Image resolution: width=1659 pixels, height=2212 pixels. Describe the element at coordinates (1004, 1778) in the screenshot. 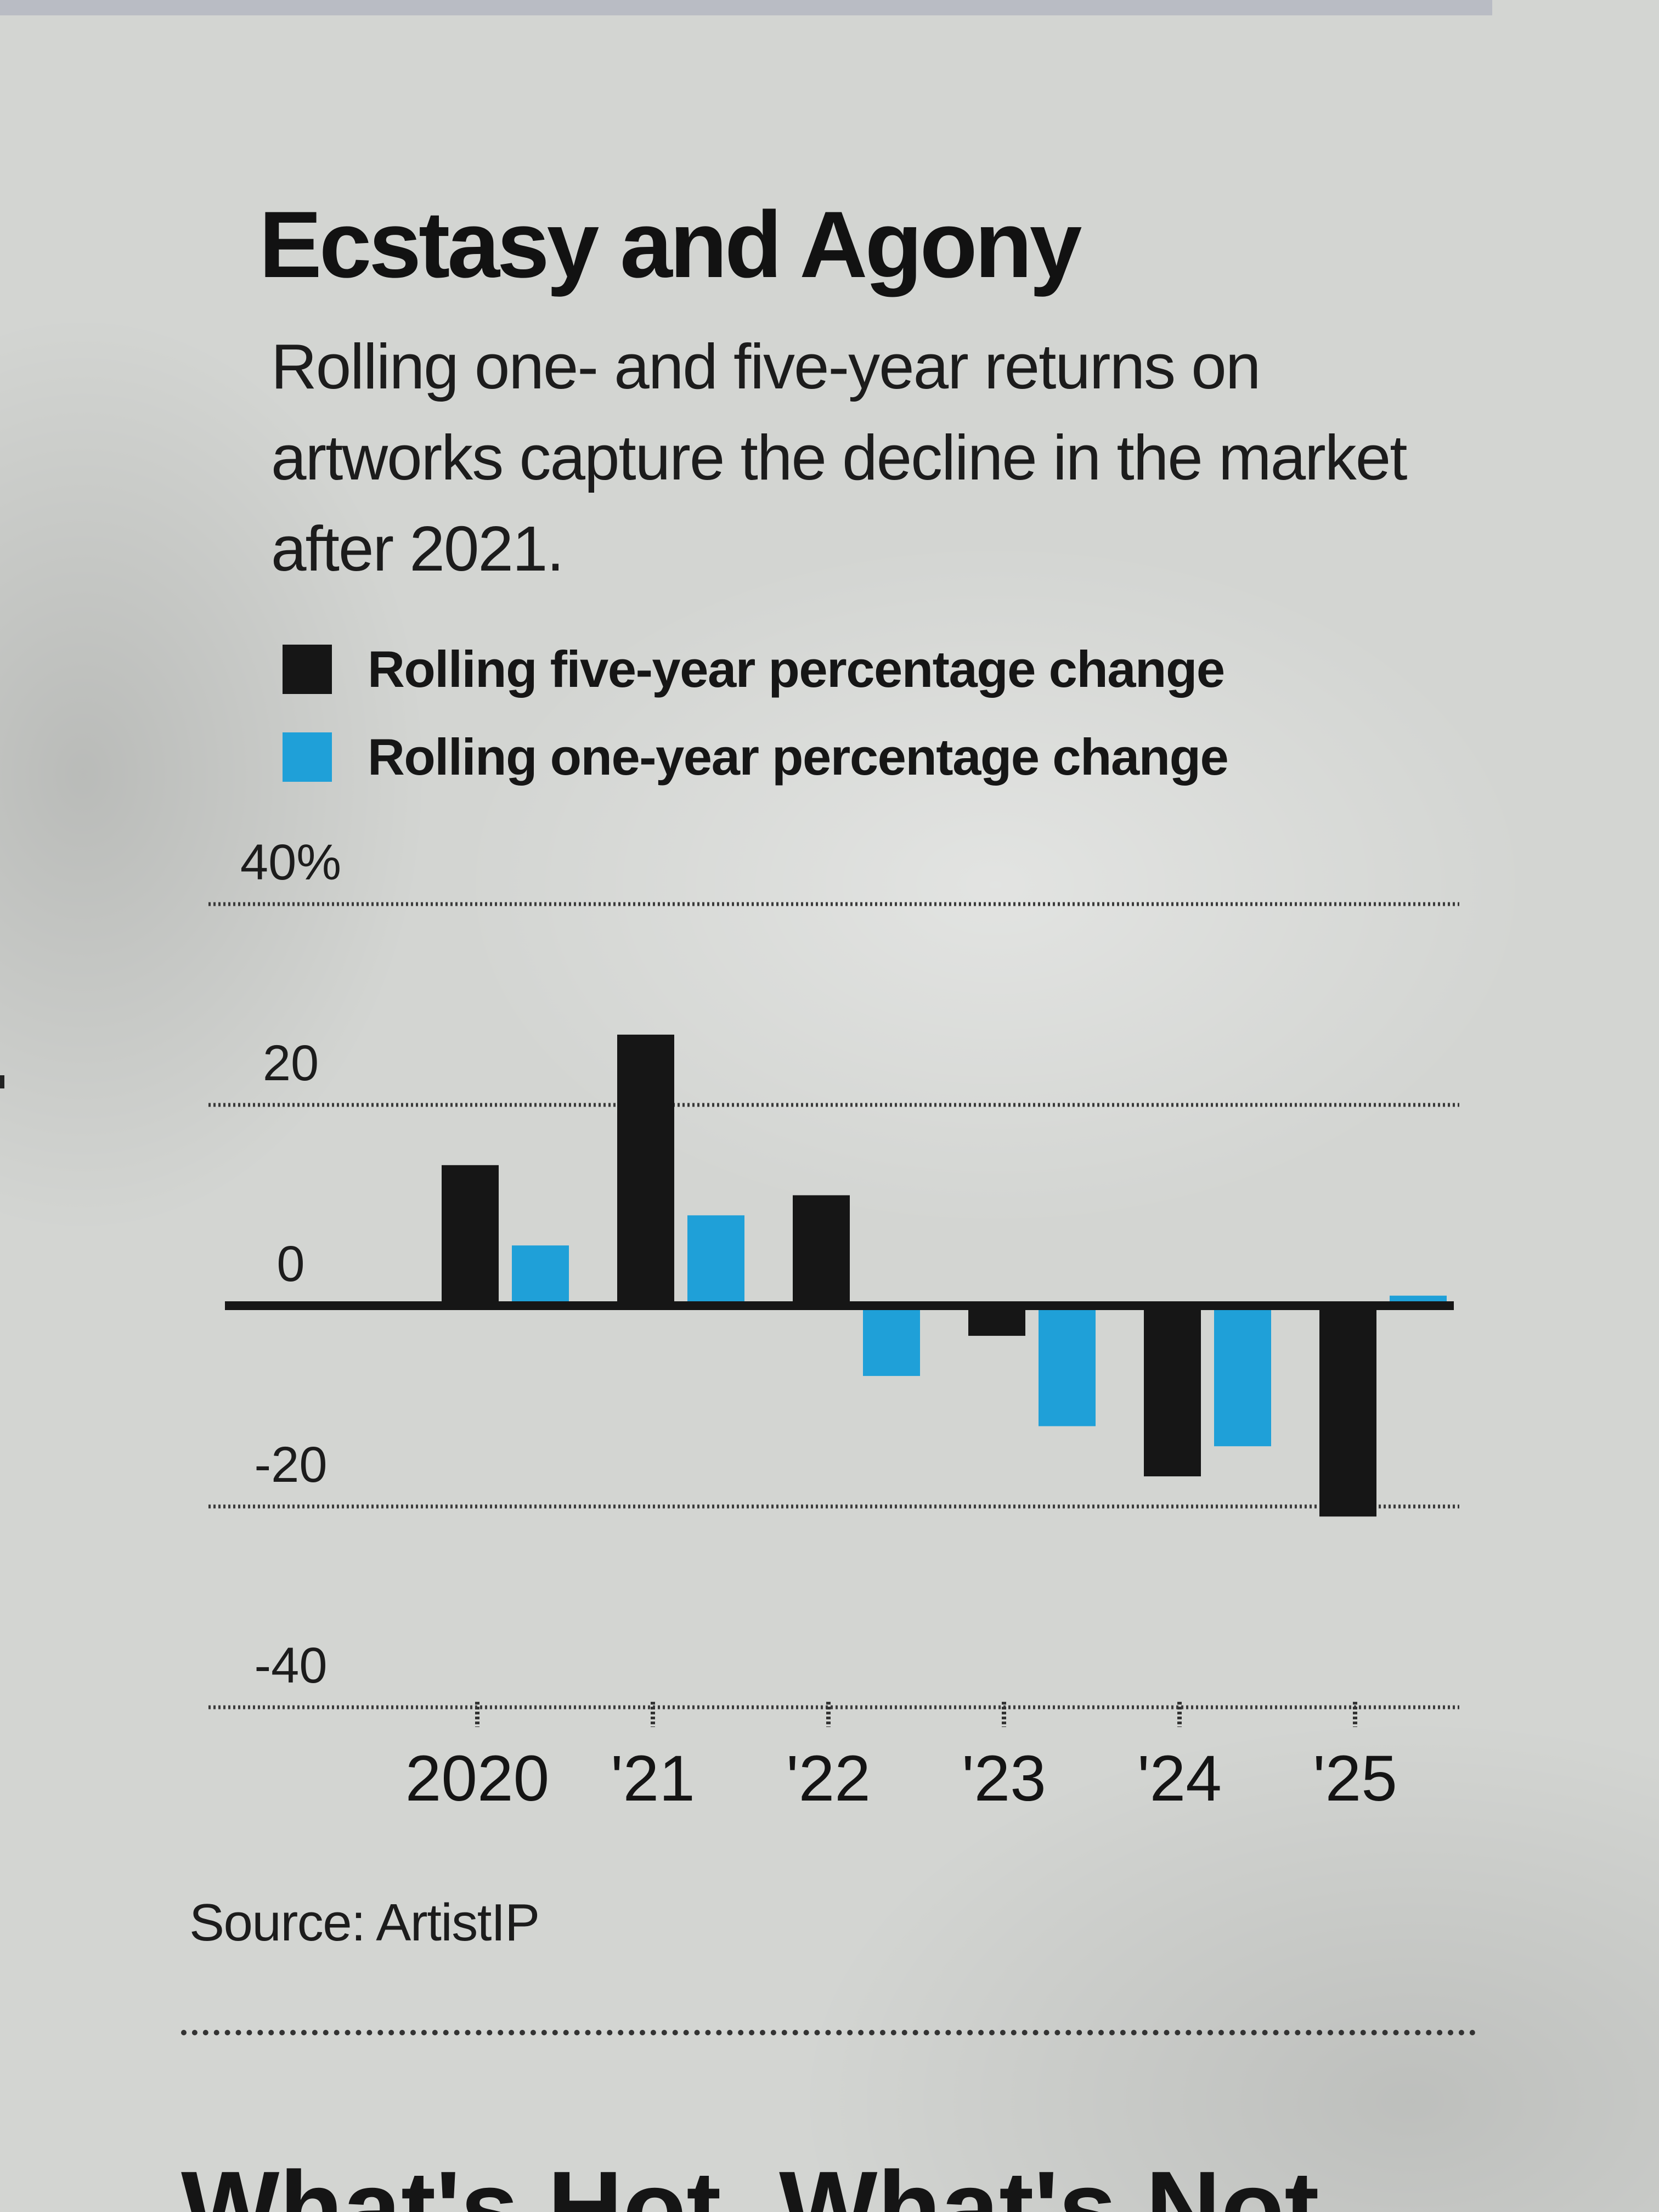

I see `x-tick-label: '23` at that location.